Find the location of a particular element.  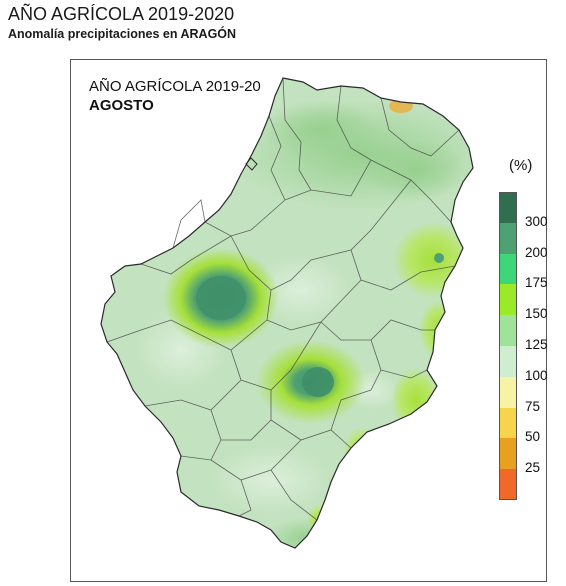

legend-tick-label: 50 is located at coordinates (533, 437).